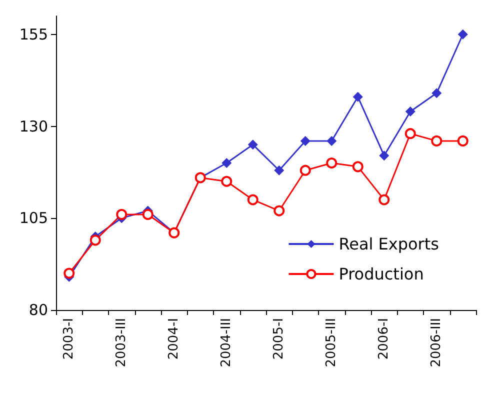 This screenshot has height=400, width=492. What do you see at coordinates (381, 274) in the screenshot?
I see `legend-label: Production` at bounding box center [381, 274].